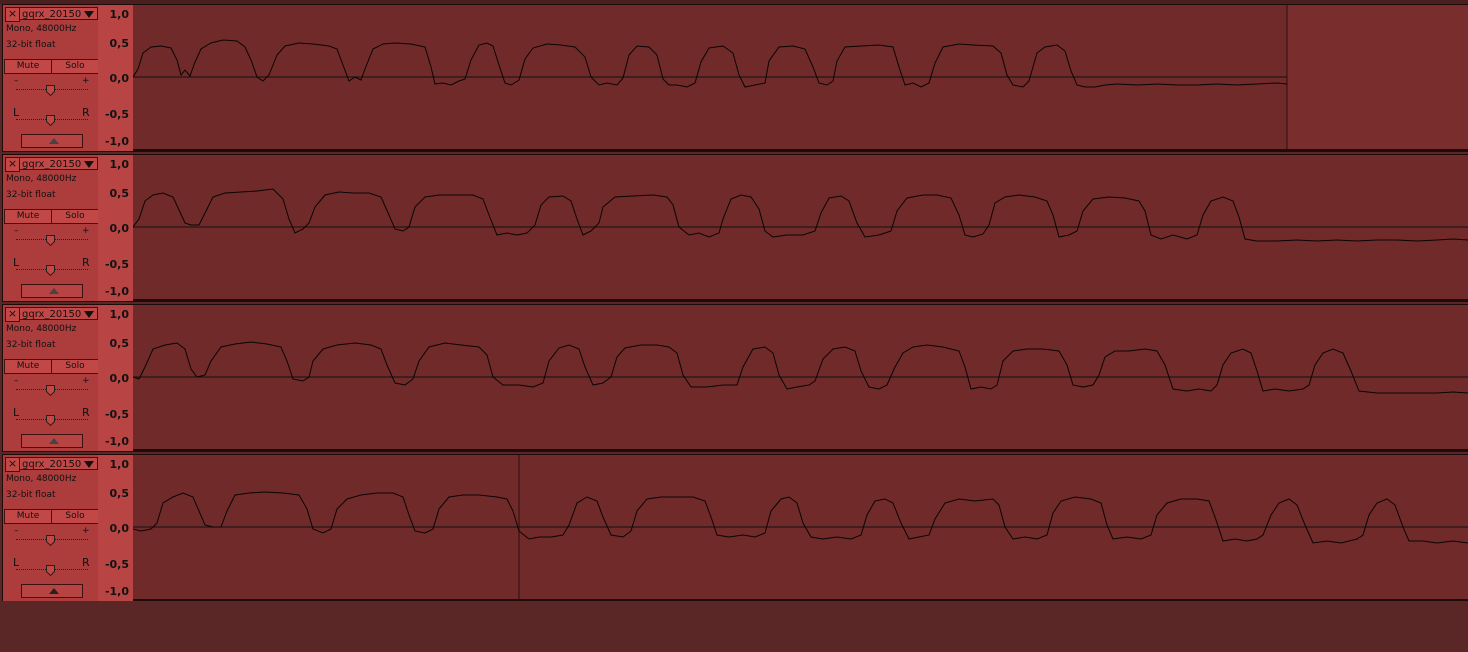  I want to click on empty-project-area, so click(734, 626).